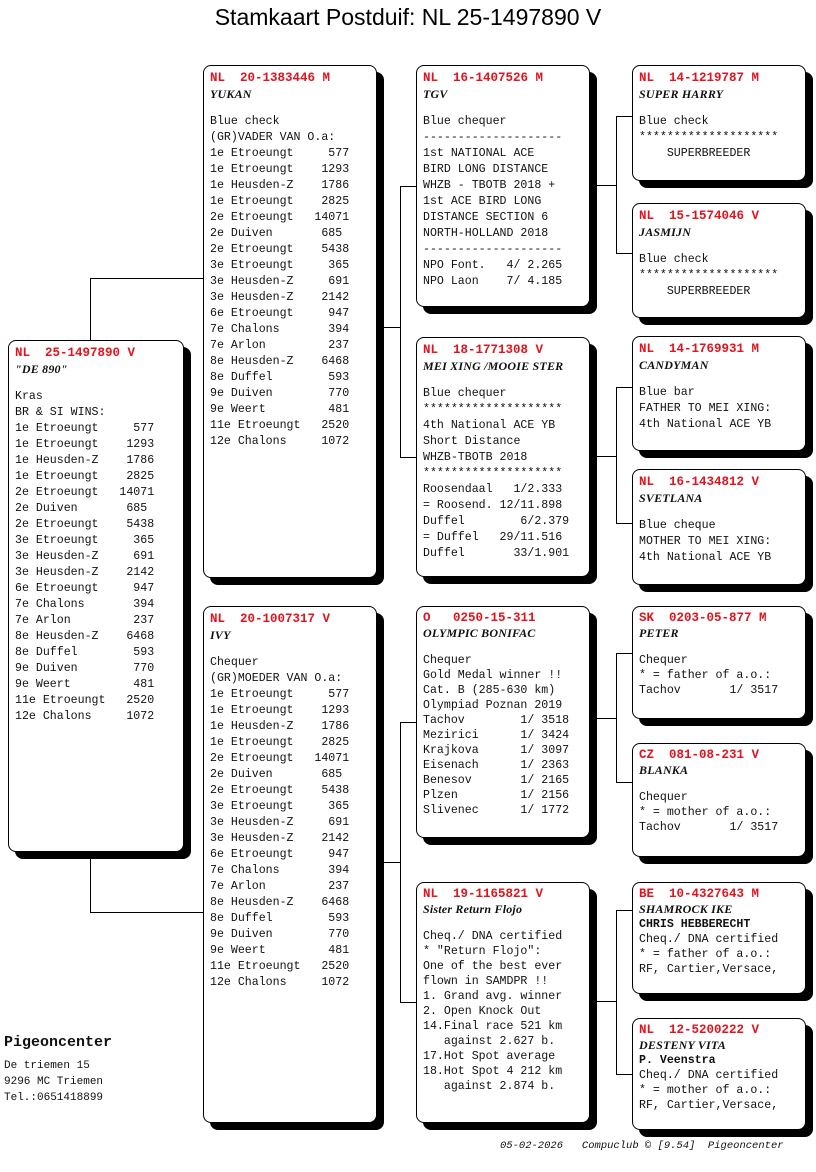  What do you see at coordinates (245, 121) in the screenshot?
I see `info-line: Blue check` at bounding box center [245, 121].